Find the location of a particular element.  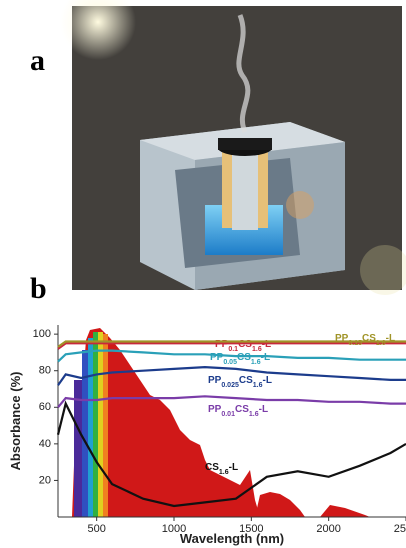

series-label: PP0.1CS1.6-L is located at coordinates (243, 346).